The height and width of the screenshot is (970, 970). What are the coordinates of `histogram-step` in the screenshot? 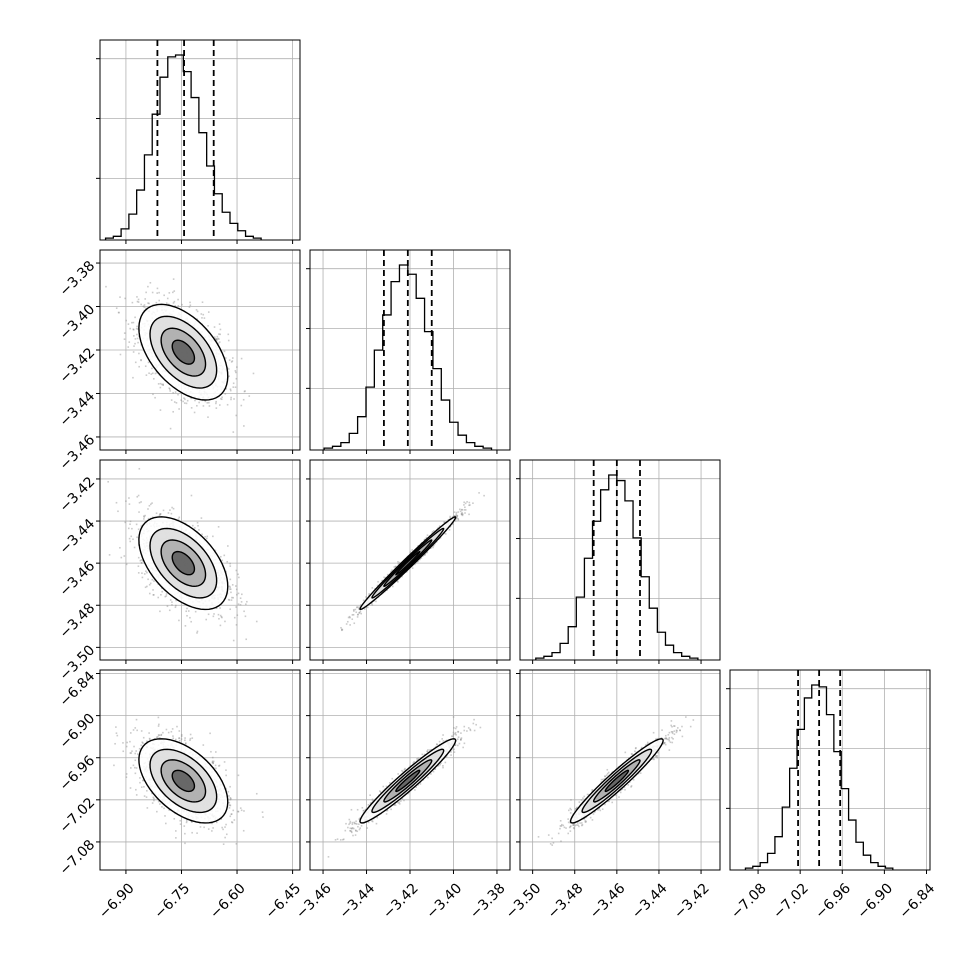 It's located at (617, 567).